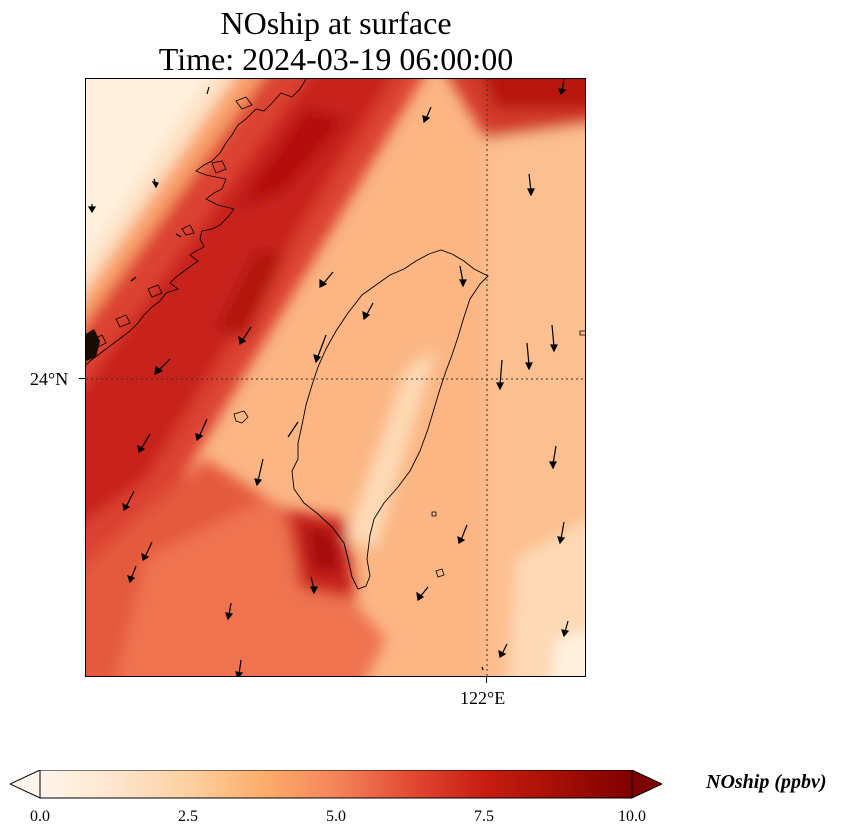 Image resolution: width=842 pixels, height=836 pixels. Describe the element at coordinates (390, 419) in the screenshot. I see `taiwan-coastline` at that location.